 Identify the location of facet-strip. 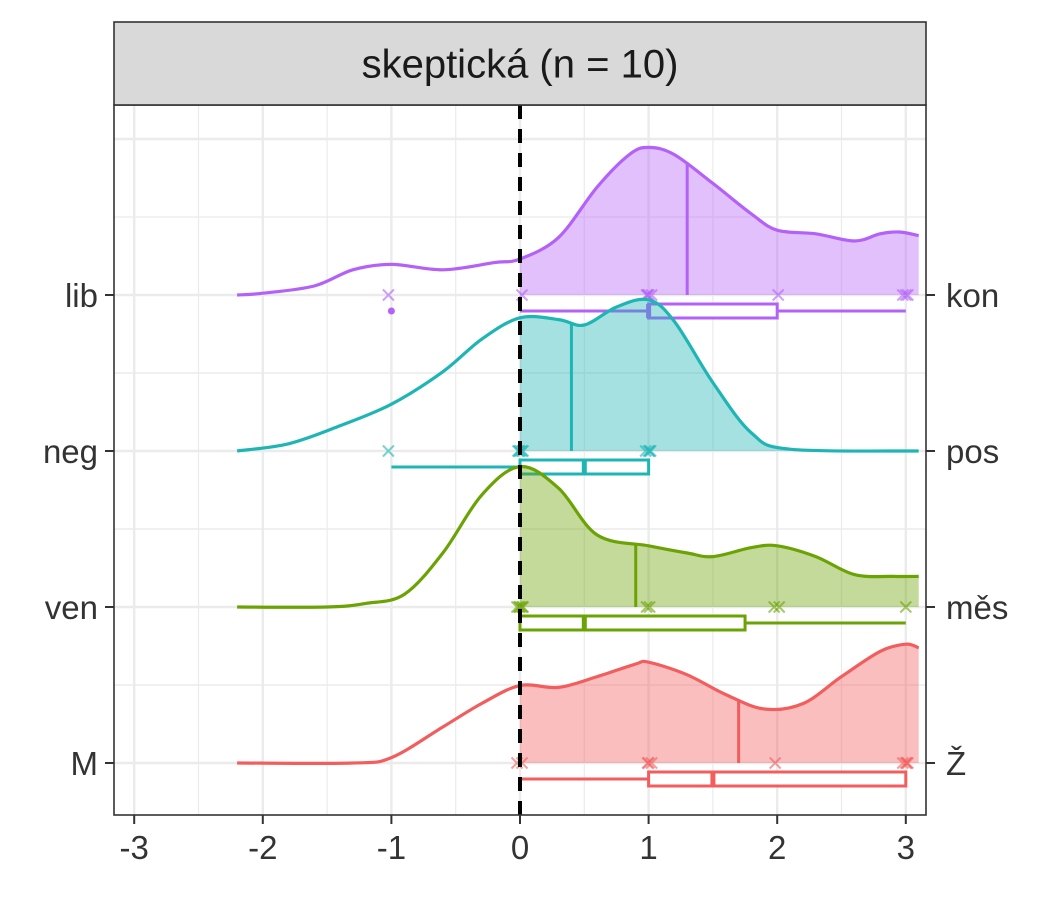
(520, 63).